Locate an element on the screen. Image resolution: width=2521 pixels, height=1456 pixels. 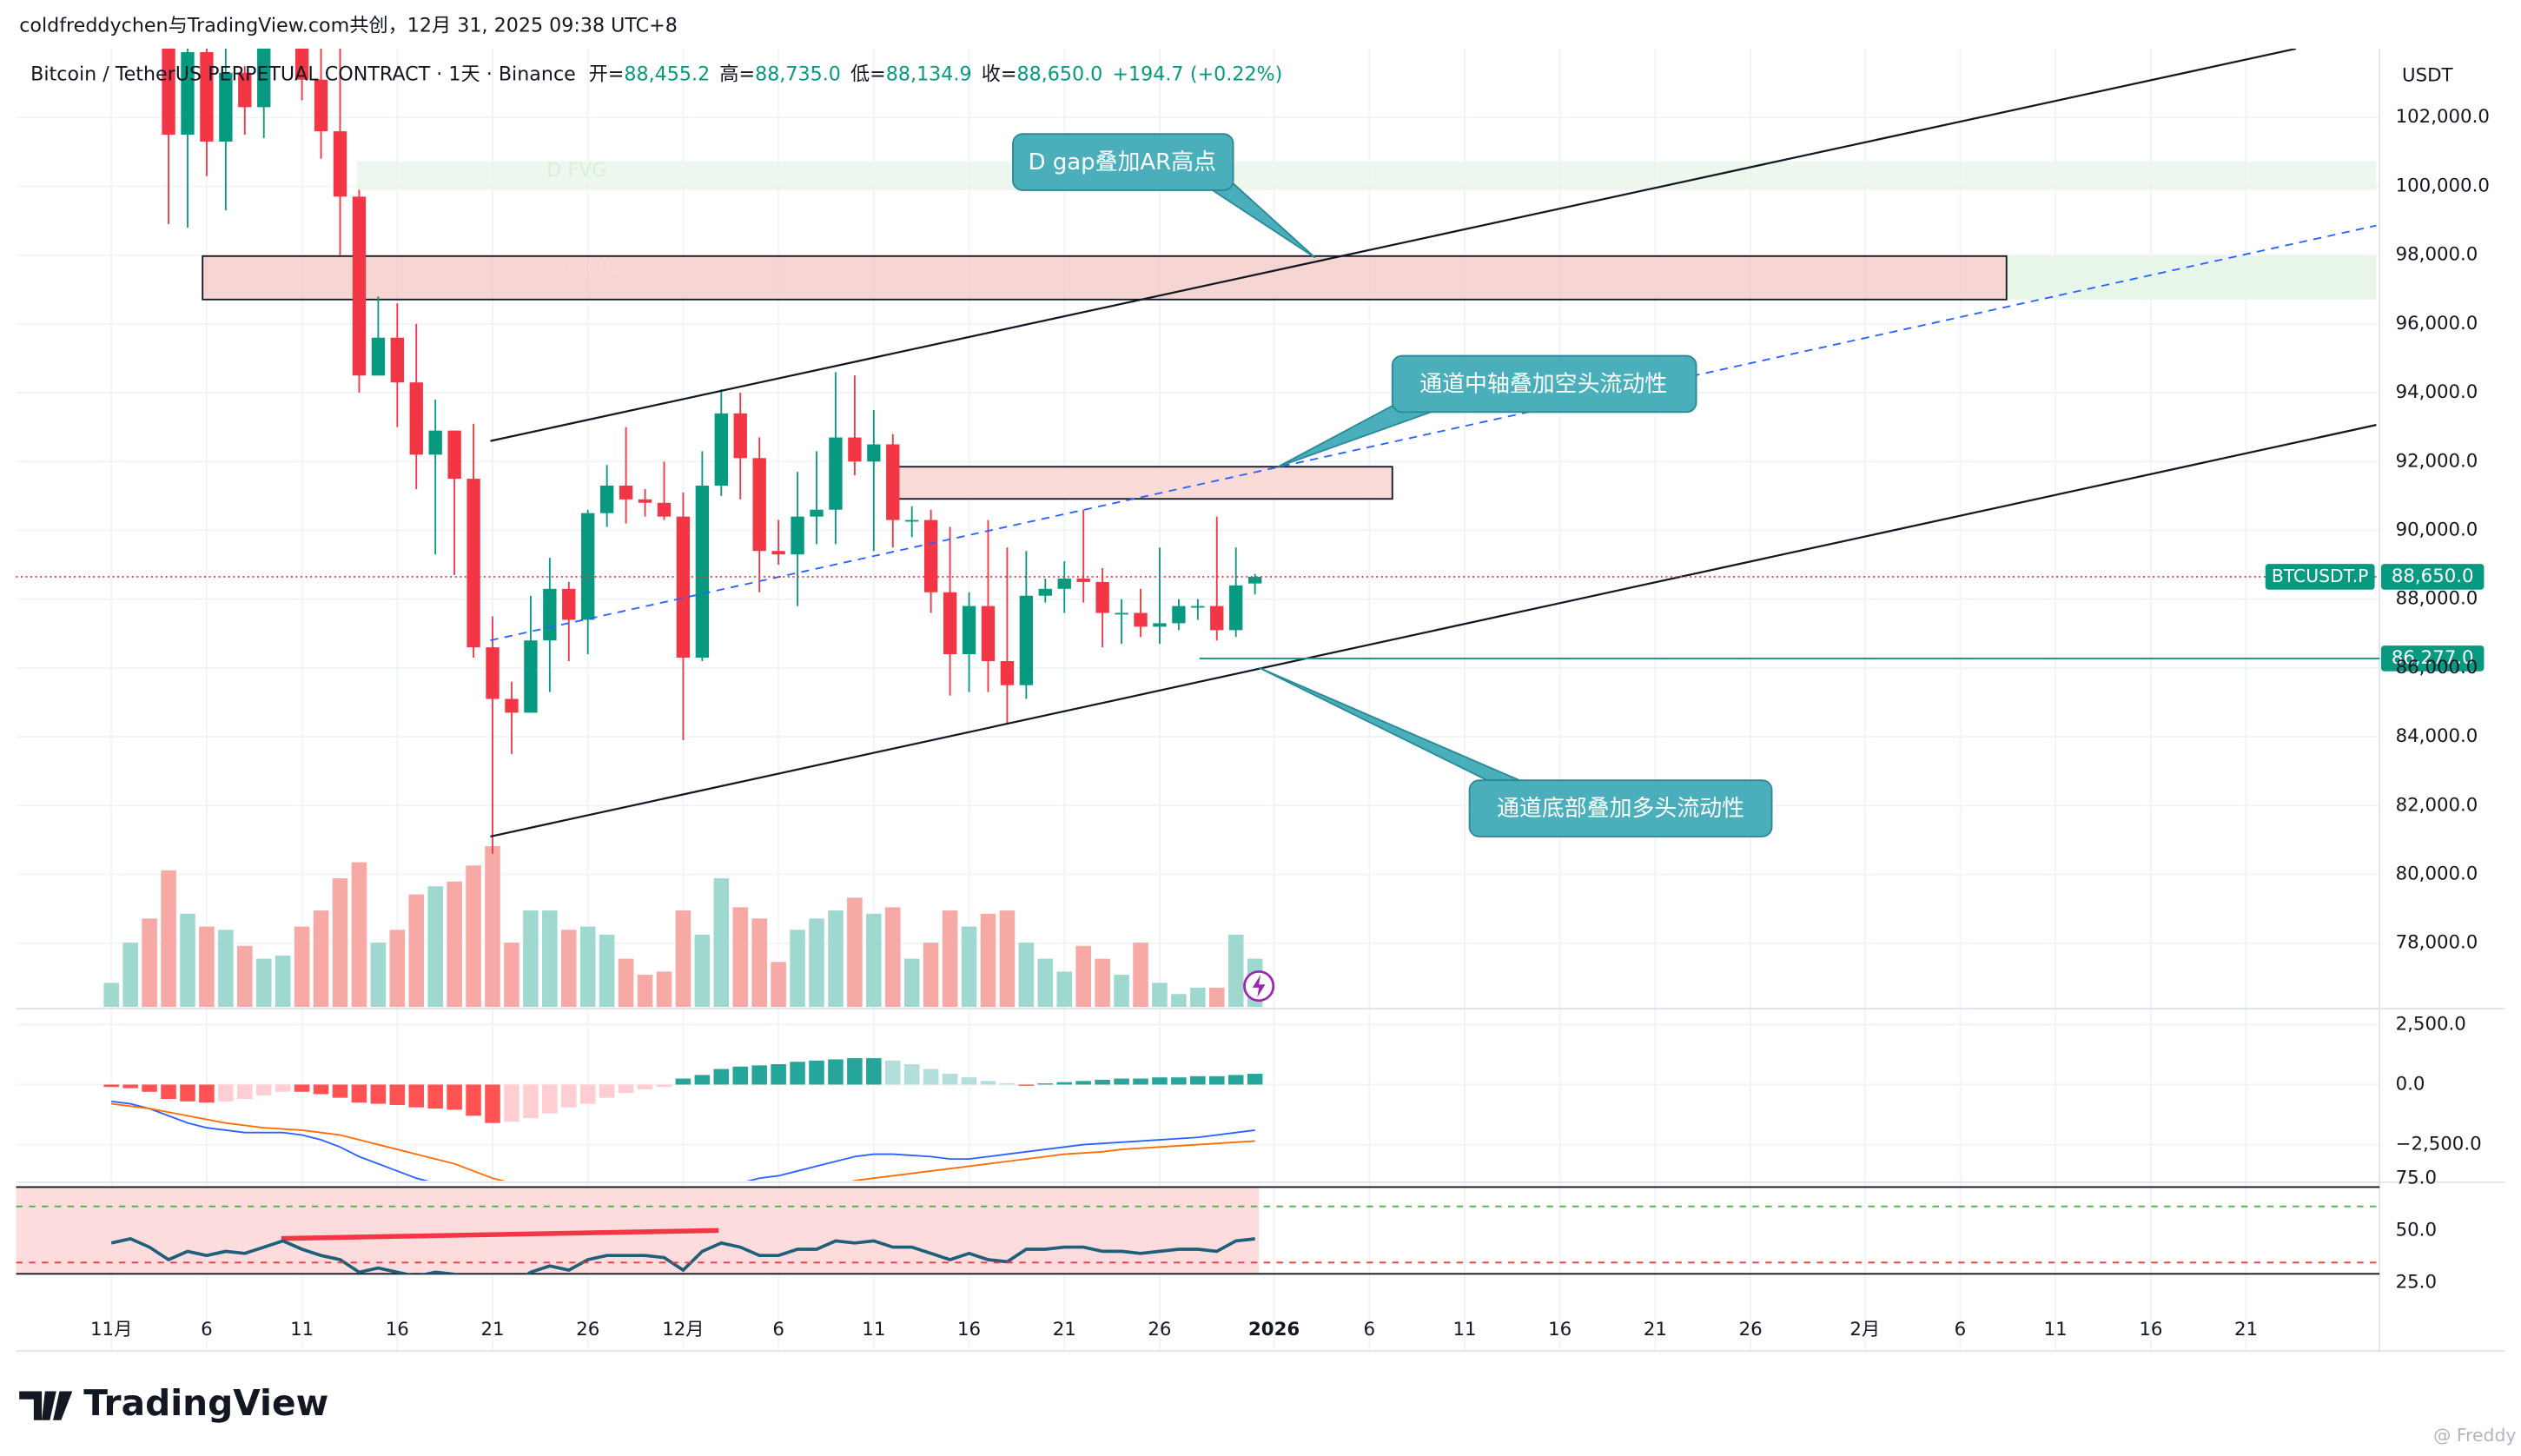
y-tick-label: 84,000.0 is located at coordinates (2437, 736).